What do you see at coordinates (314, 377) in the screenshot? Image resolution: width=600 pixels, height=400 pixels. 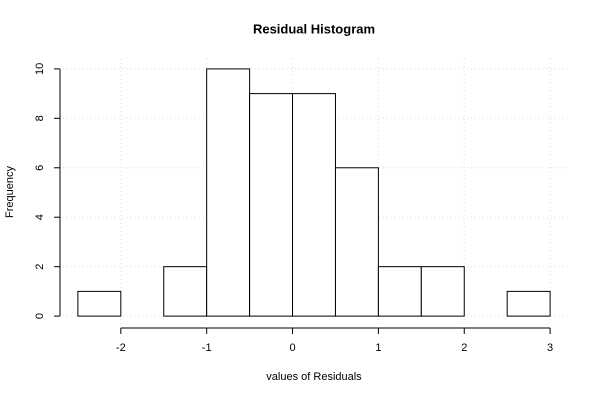 I see `x-axis-label: values of Residuals` at bounding box center [314, 377].